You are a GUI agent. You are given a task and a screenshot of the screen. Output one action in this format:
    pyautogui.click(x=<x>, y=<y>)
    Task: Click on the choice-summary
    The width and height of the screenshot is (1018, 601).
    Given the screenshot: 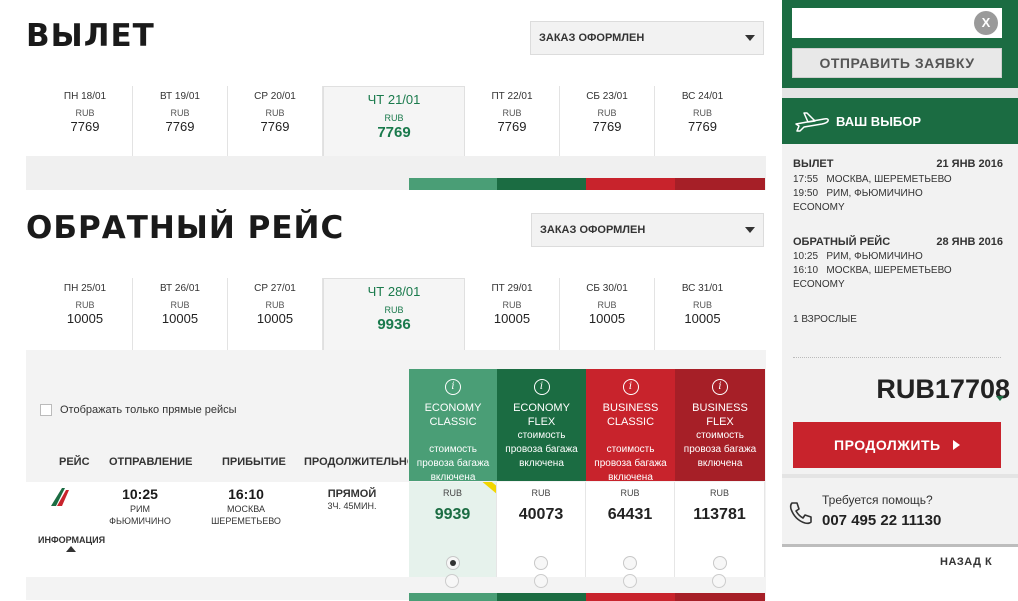 What is the action you would take?
    pyautogui.click(x=900, y=309)
    